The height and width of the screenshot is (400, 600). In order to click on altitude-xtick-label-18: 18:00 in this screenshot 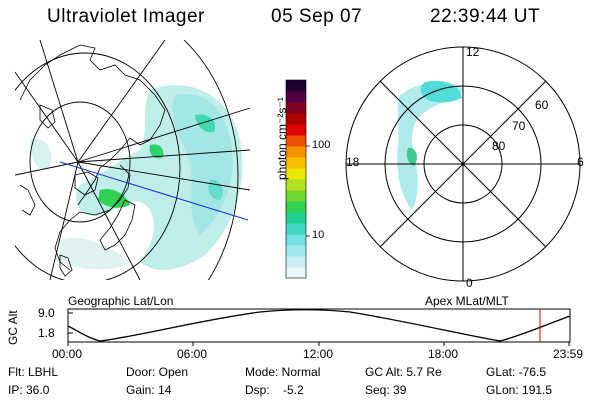, I will do `click(443, 354)`.